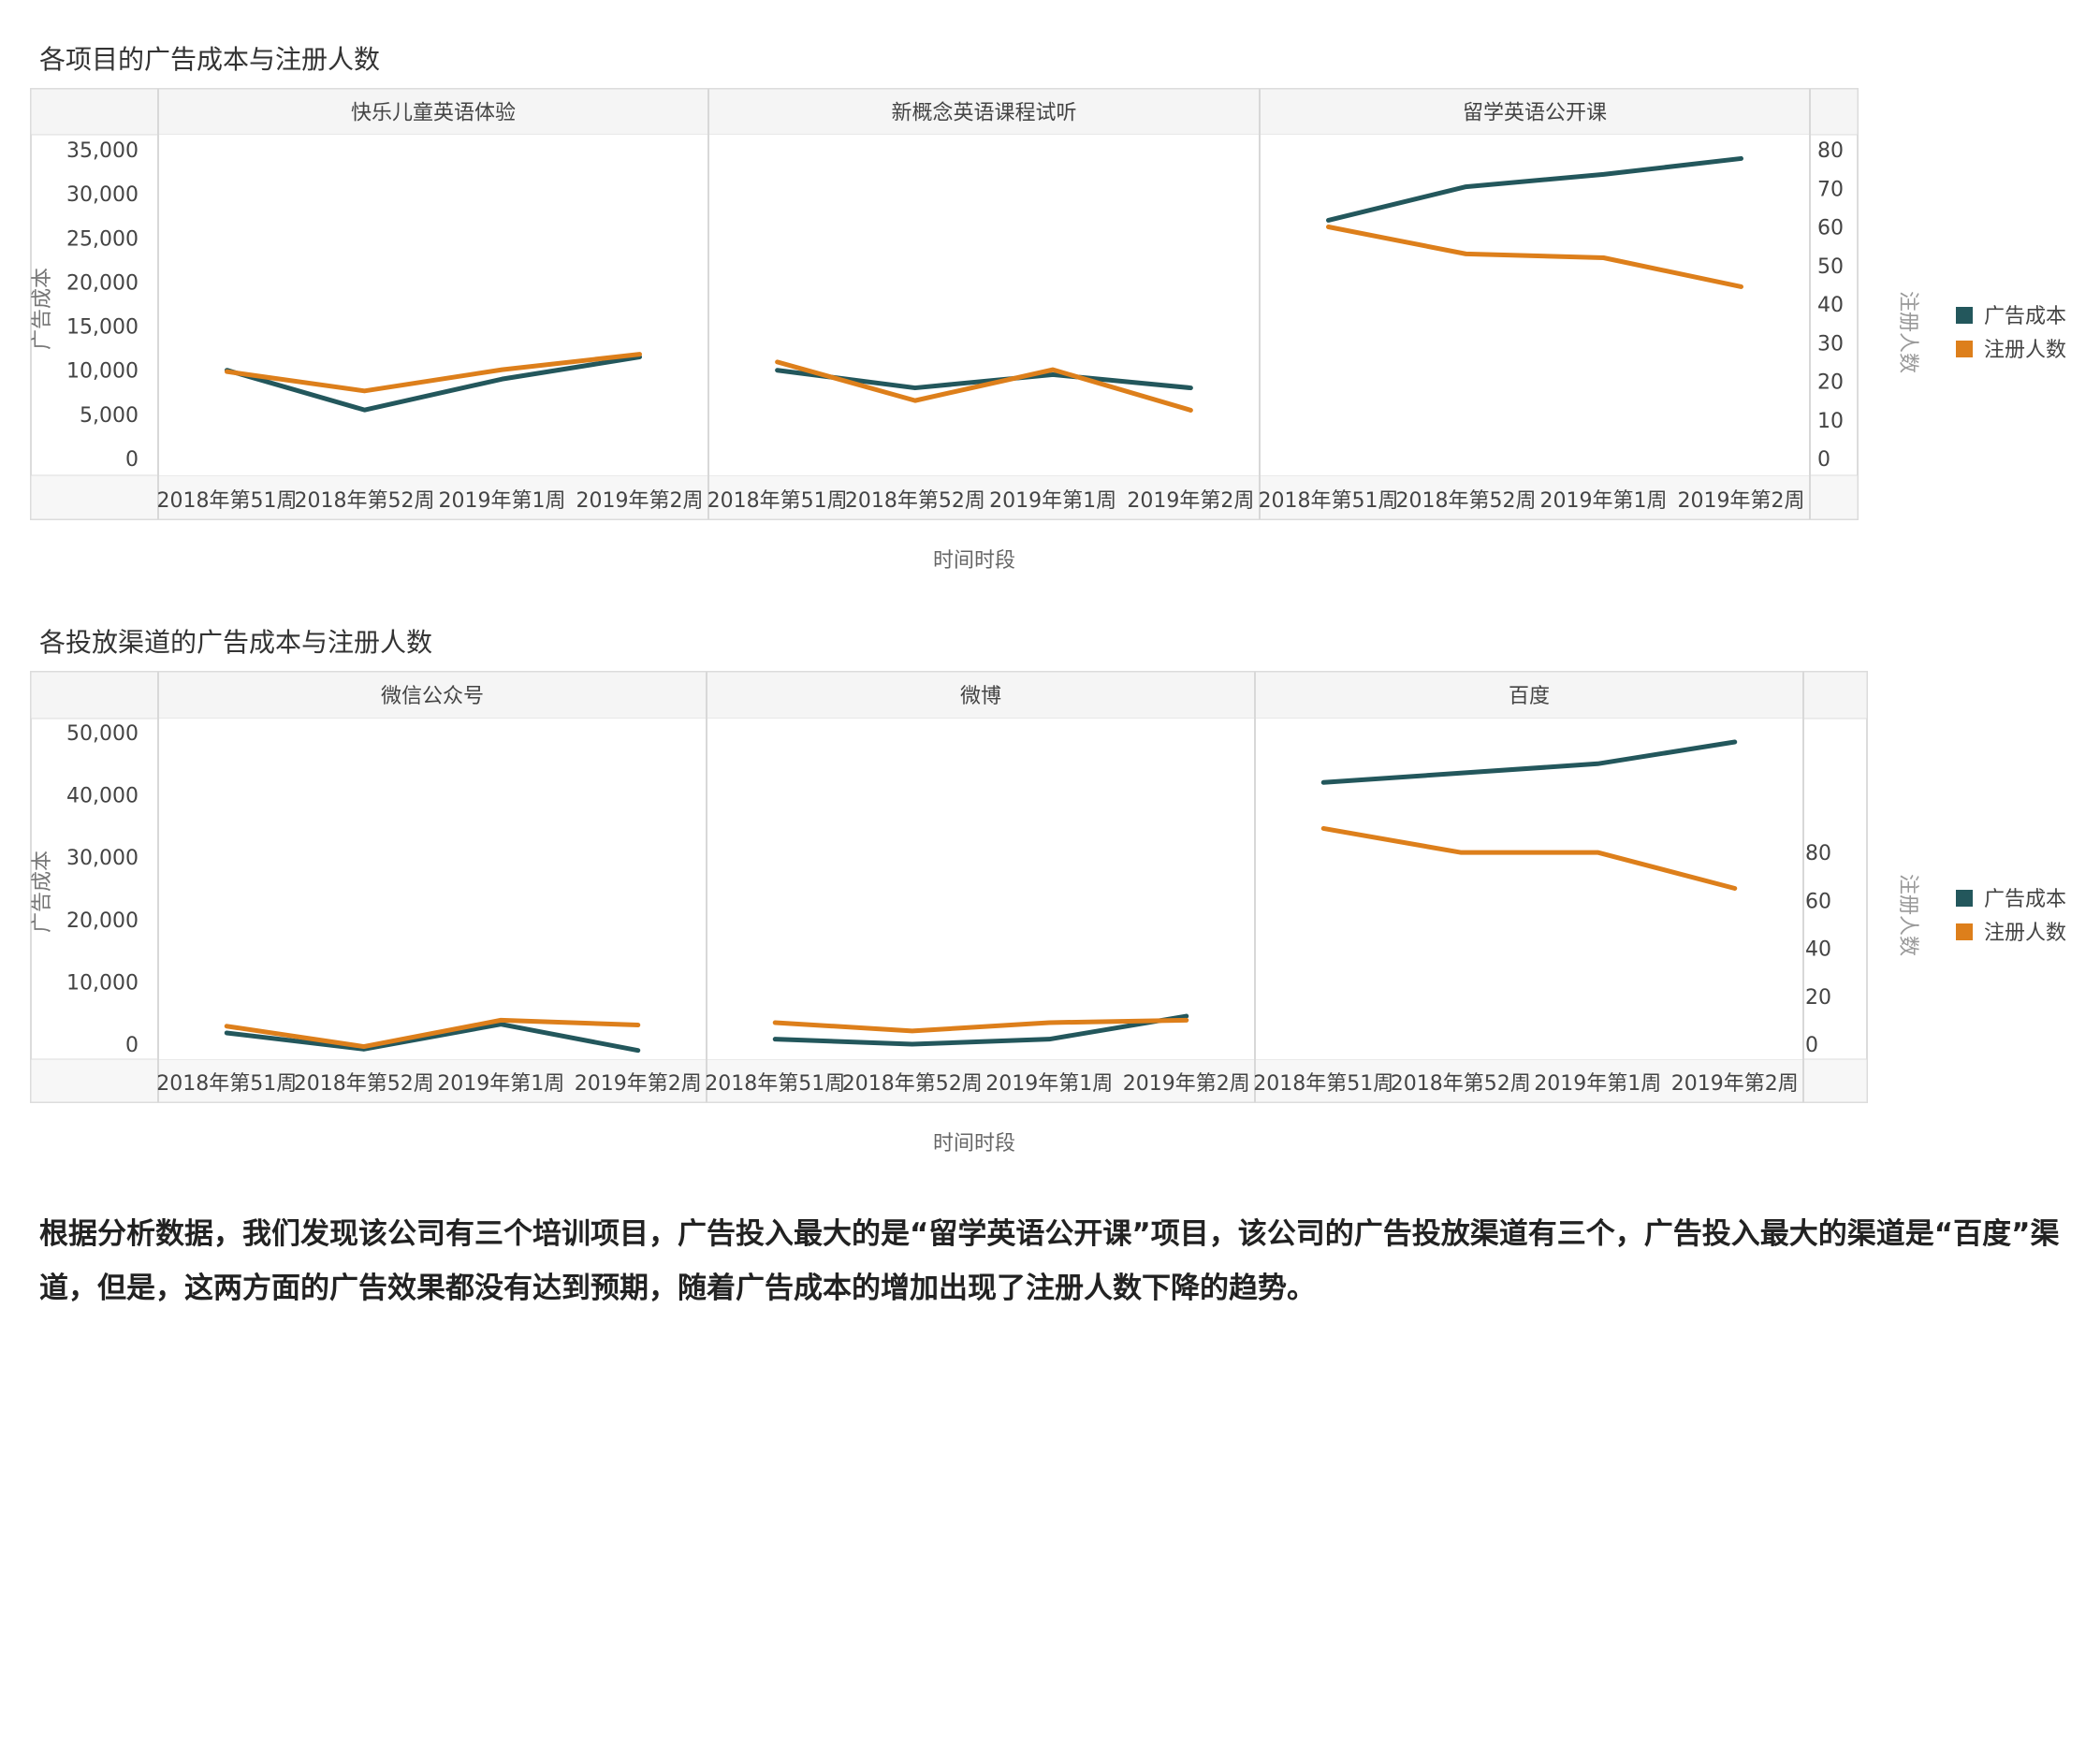 This screenshot has height=1759, width=2100. What do you see at coordinates (1830, 422) in the screenshot?
I see `y-tick-label-right: 10` at bounding box center [1830, 422].